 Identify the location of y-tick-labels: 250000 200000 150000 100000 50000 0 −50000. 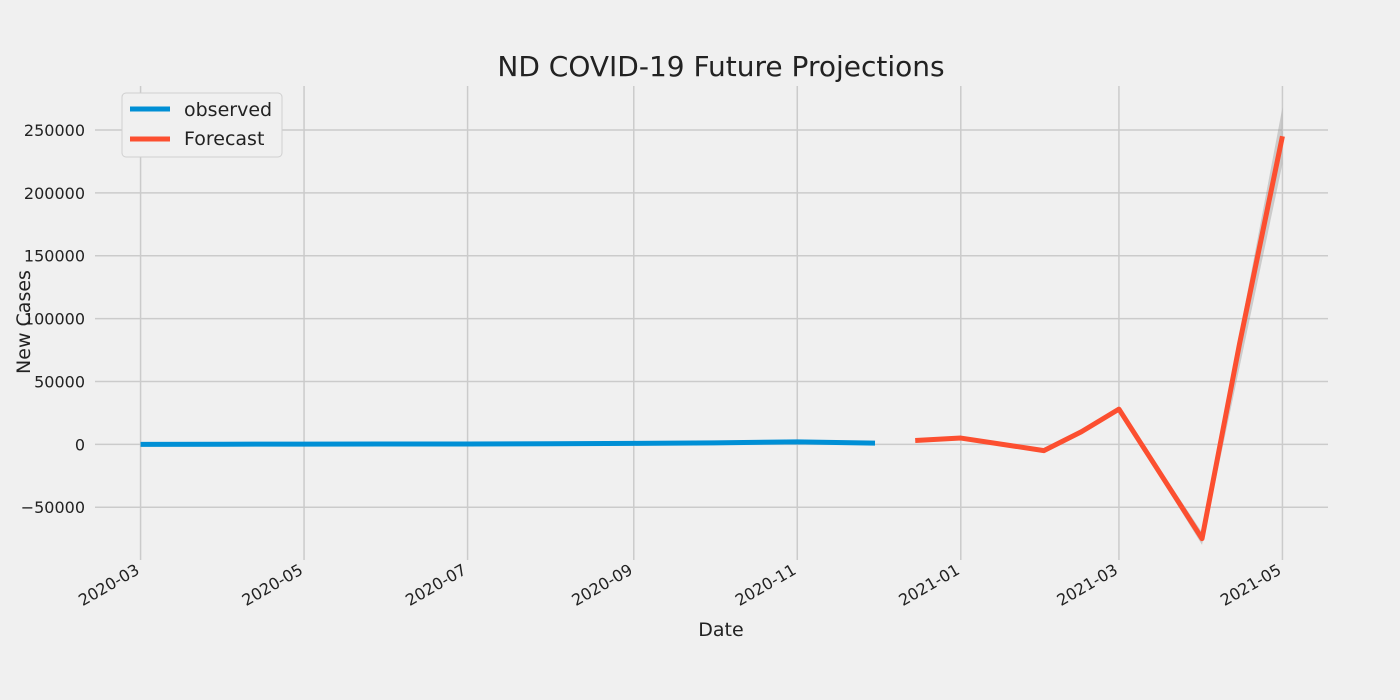
(53, 319).